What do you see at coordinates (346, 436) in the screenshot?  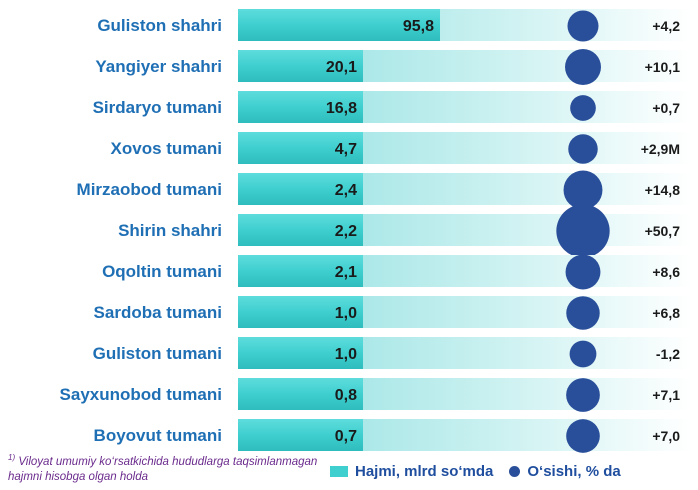 I see `volume-value-label: 0,7` at bounding box center [346, 436].